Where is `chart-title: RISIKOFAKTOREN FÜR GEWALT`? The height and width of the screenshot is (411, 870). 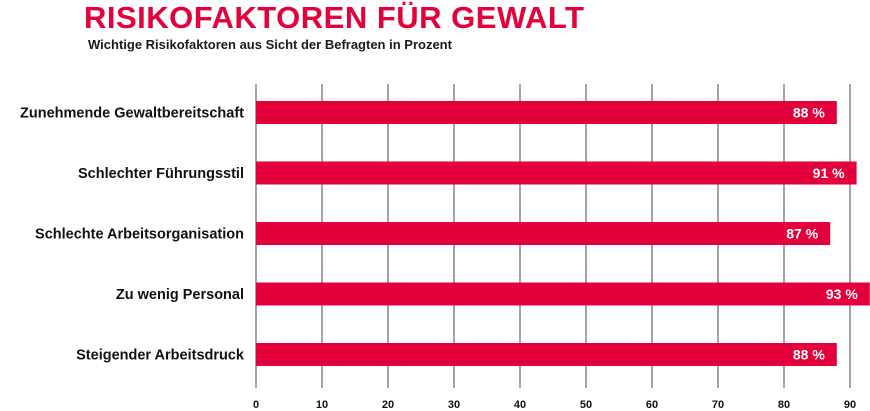 chart-title: RISIKOFAKTOREN FÜR GEWALT is located at coordinates (334, 17).